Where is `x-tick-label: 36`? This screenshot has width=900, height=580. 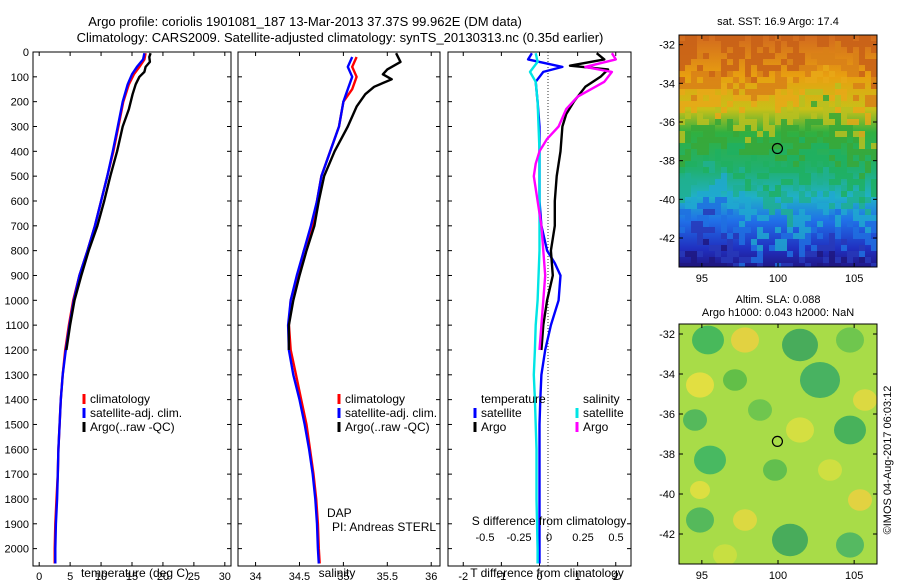
x-tick-label: 36 is located at coordinates (431, 575).